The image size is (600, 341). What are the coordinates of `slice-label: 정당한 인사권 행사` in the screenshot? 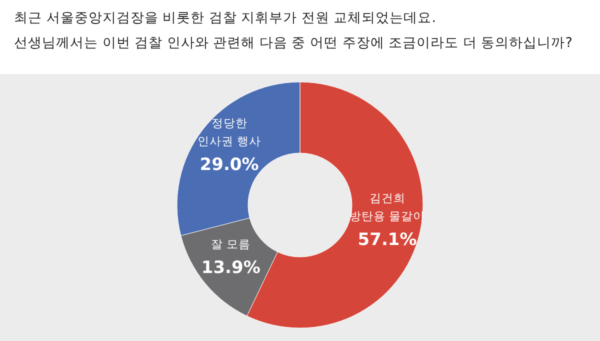 It's located at (229, 132).